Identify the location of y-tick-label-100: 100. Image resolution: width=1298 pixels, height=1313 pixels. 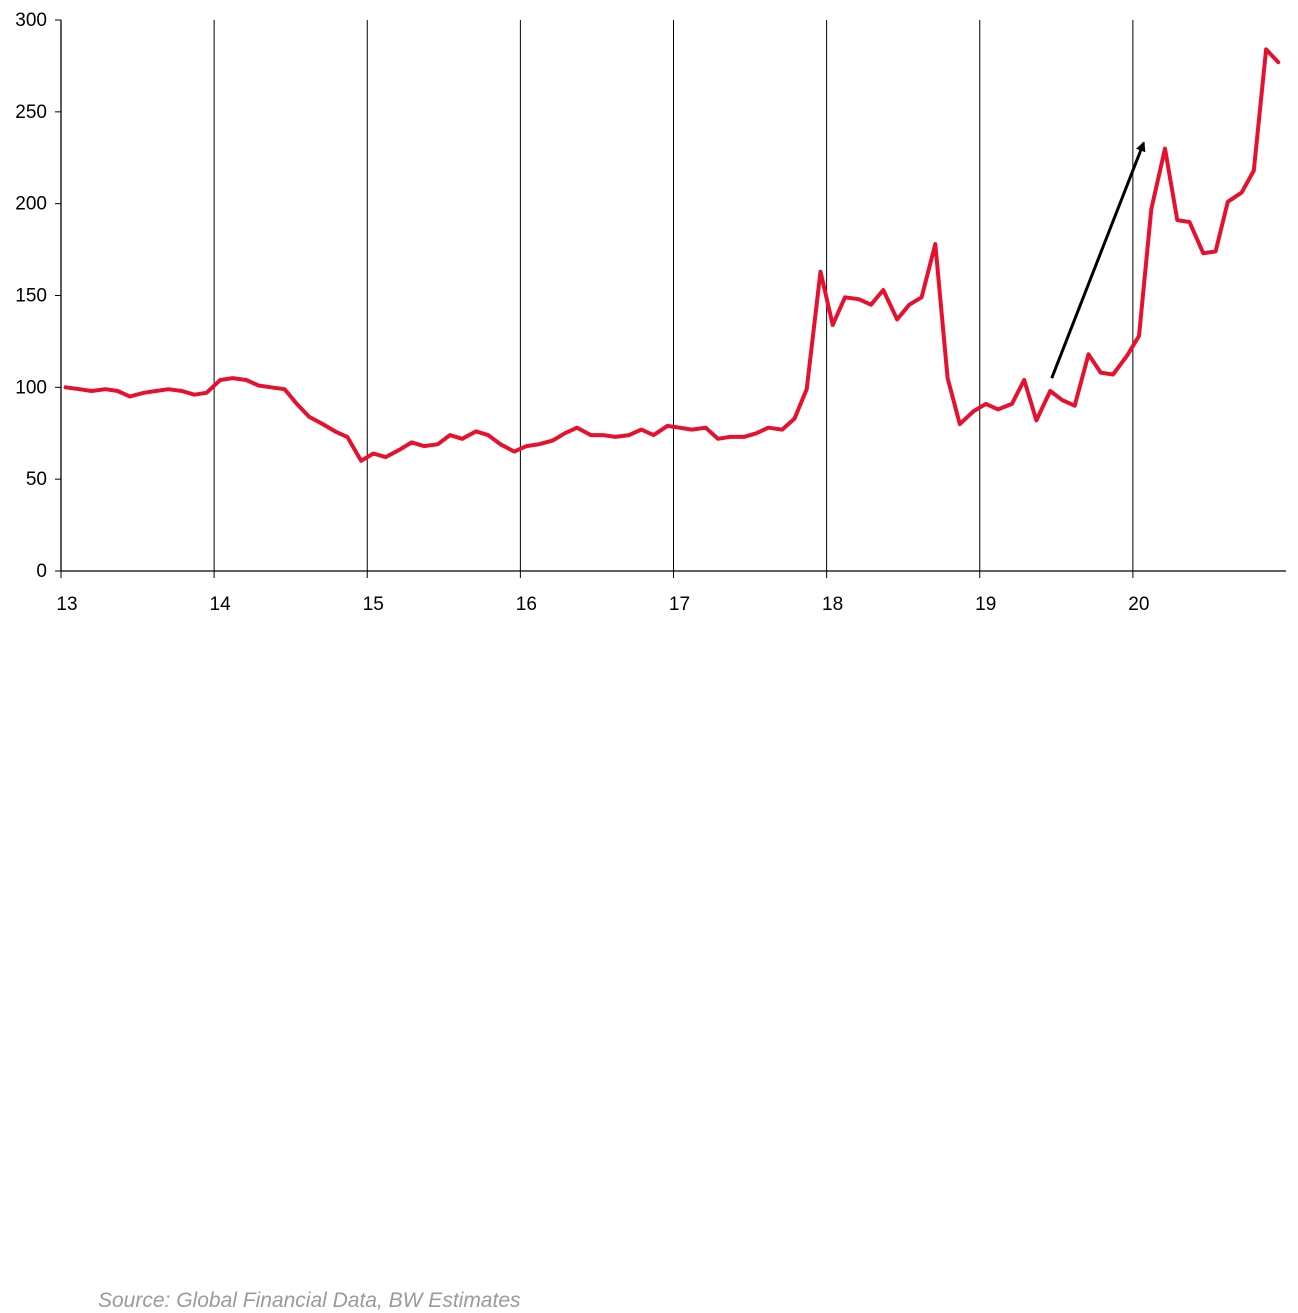
(31, 387).